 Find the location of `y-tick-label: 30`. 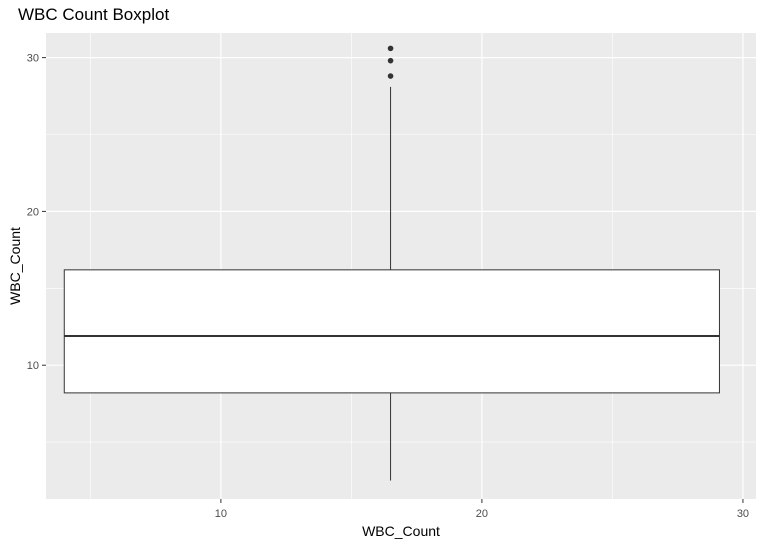

y-tick-label: 30 is located at coordinates (33, 59).